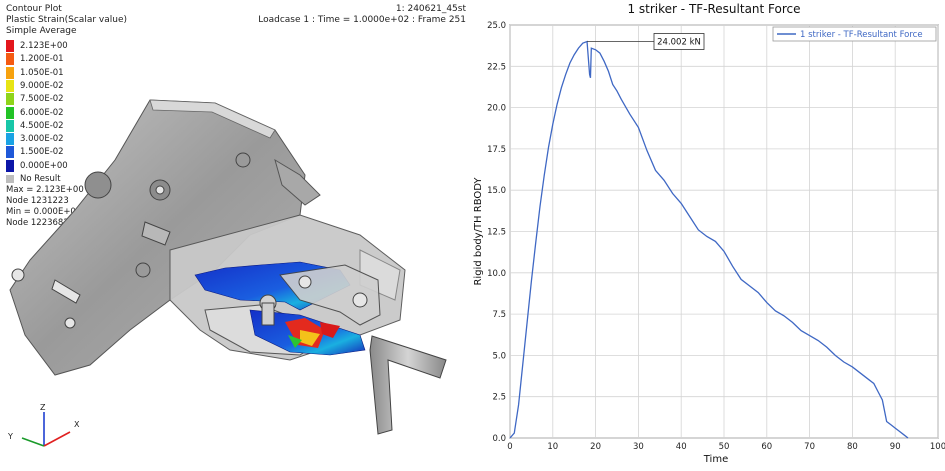 The image size is (945, 471). What do you see at coordinates (638, 447) in the screenshot?
I see `x-tick-label: 30` at bounding box center [638, 447].